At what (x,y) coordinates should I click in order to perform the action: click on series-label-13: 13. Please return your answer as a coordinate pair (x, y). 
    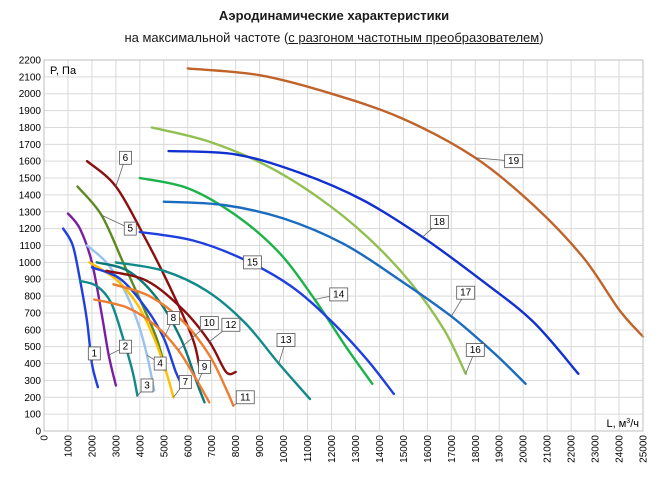
    Looking at the image, I should click on (286, 340).